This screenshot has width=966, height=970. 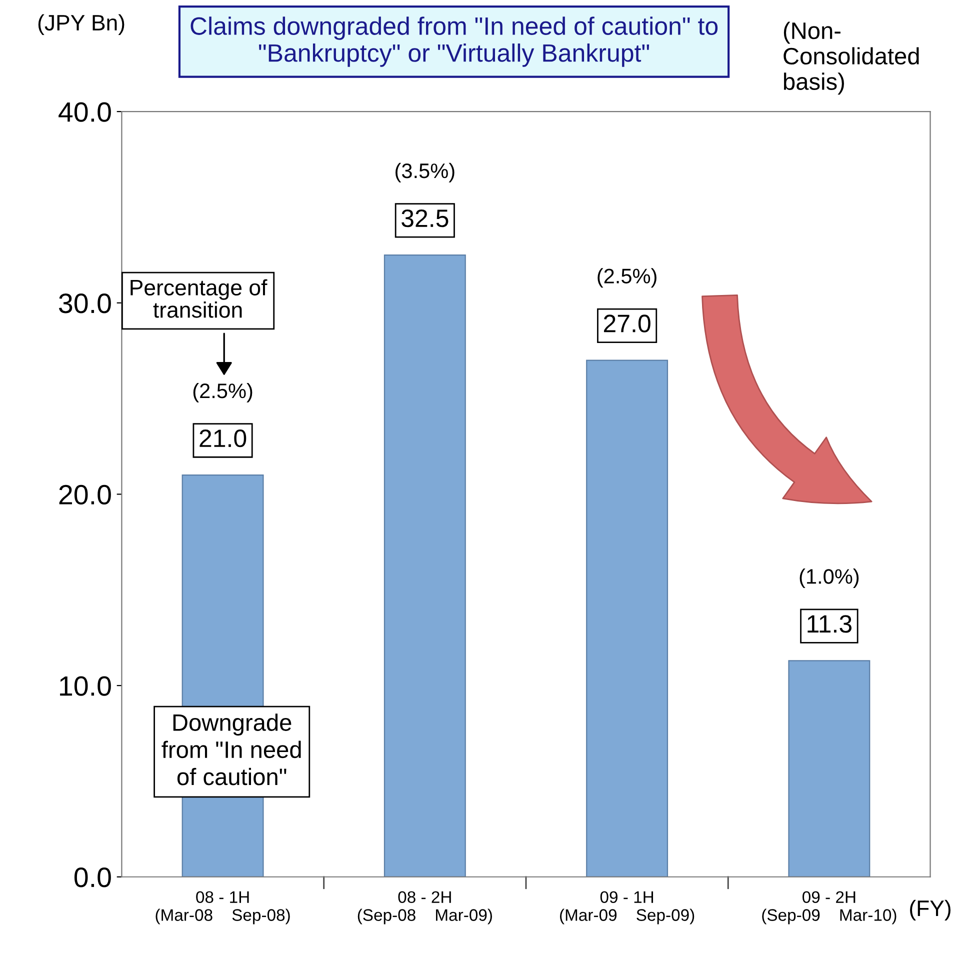 What do you see at coordinates (425, 218) in the screenshot?
I see `data-label: 32.5` at bounding box center [425, 218].